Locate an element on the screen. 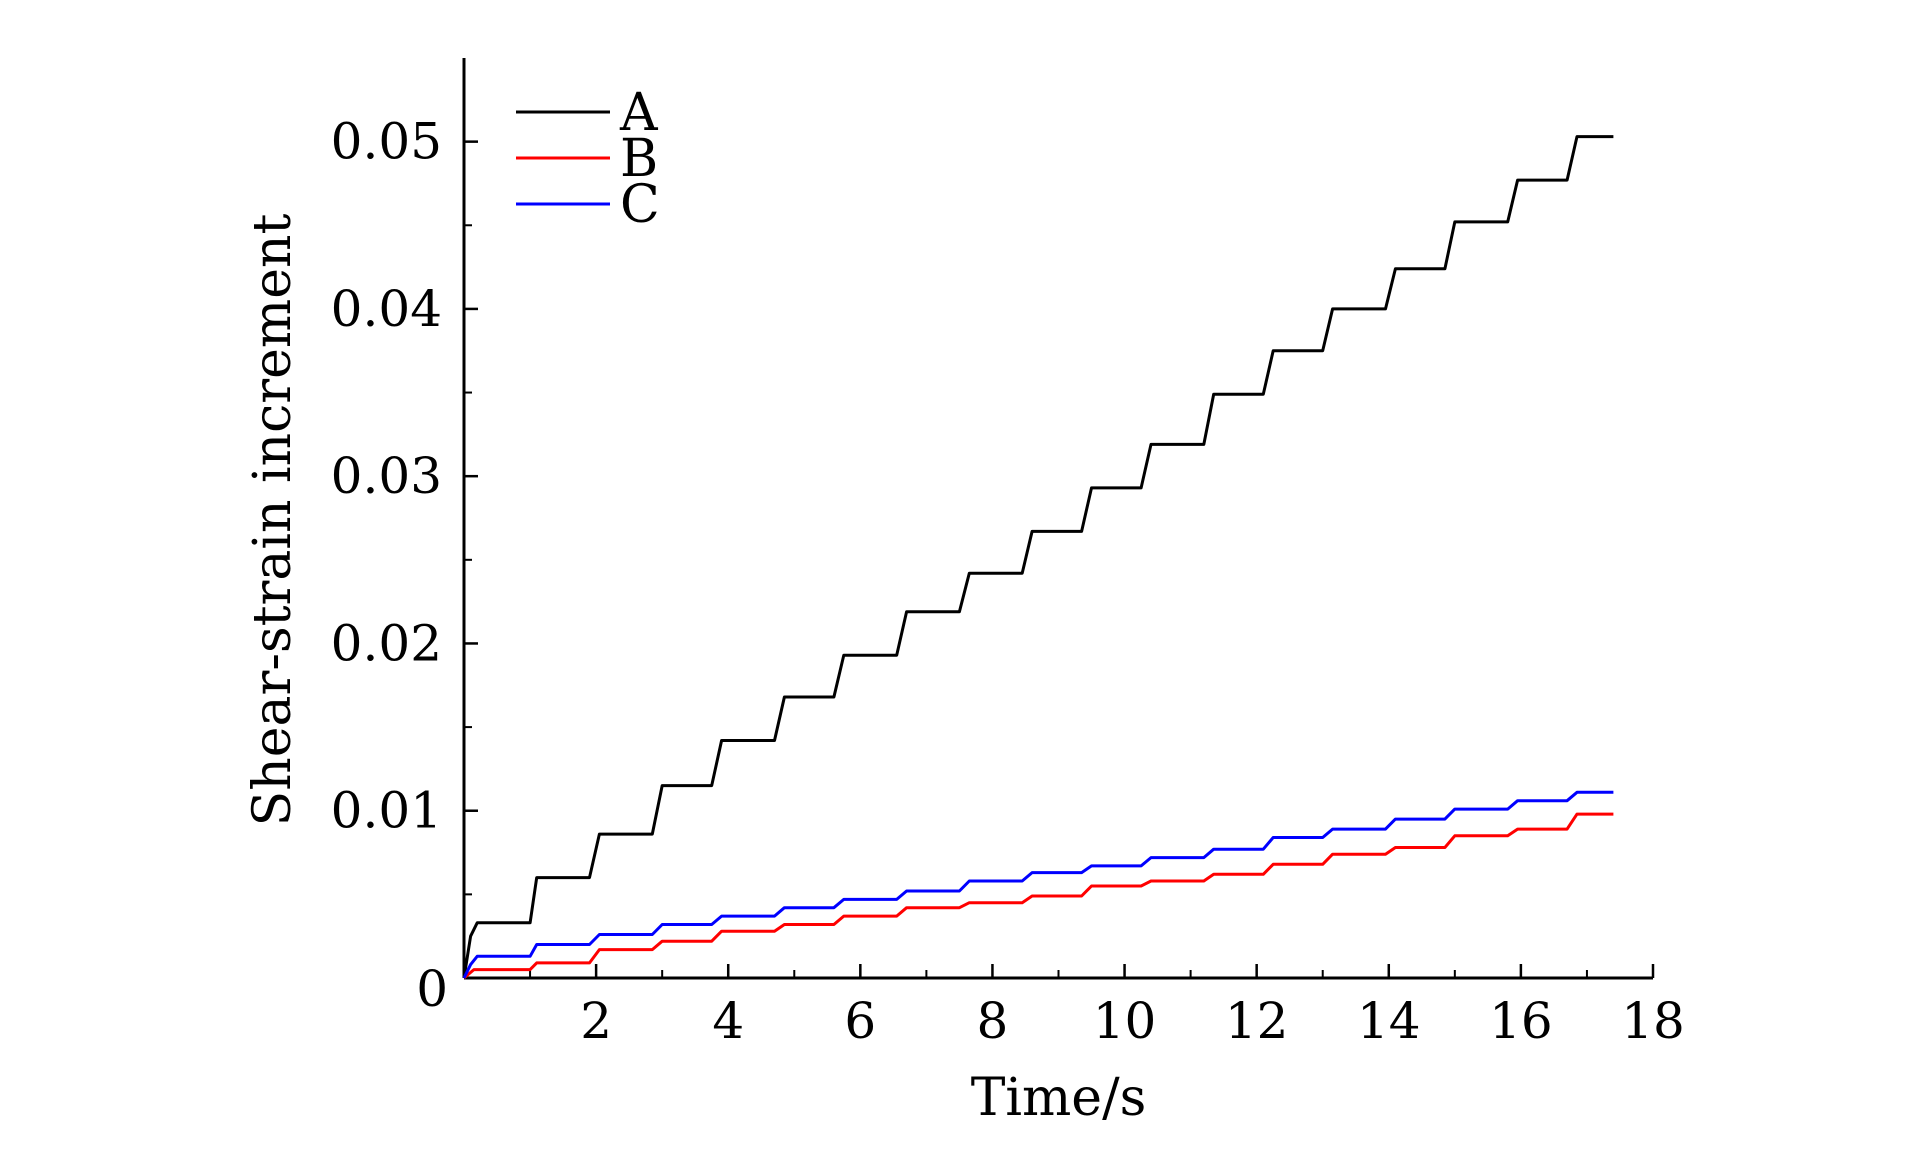 The width and height of the screenshot is (1923, 1169). x-tick-label: 14 is located at coordinates (1389, 1021).